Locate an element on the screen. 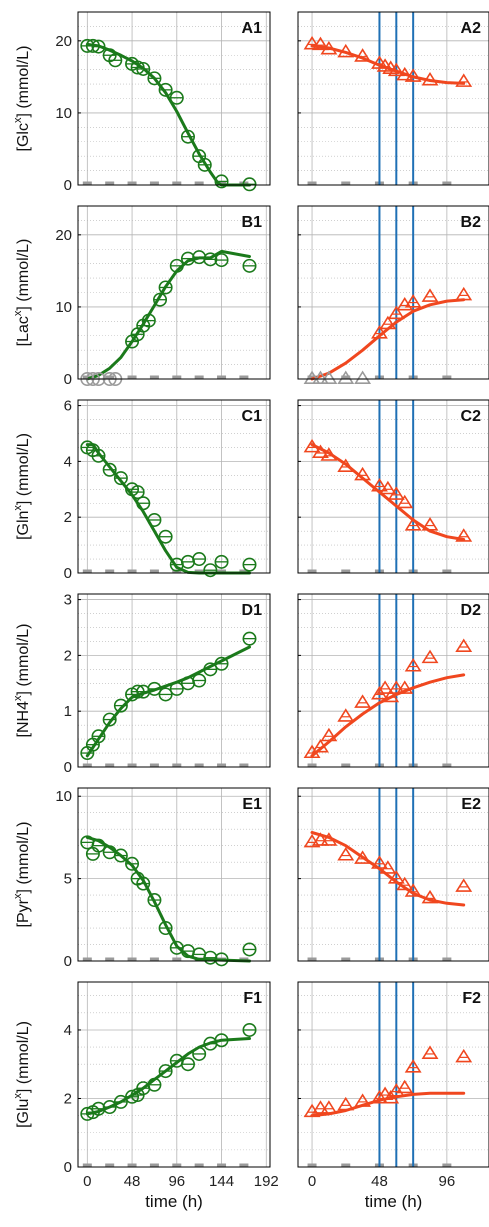 This screenshot has width=489, height=1227. panel-d1: 0 1 2 3 D1 [NH4x] (mmol/L) is located at coordinates (141, 684).